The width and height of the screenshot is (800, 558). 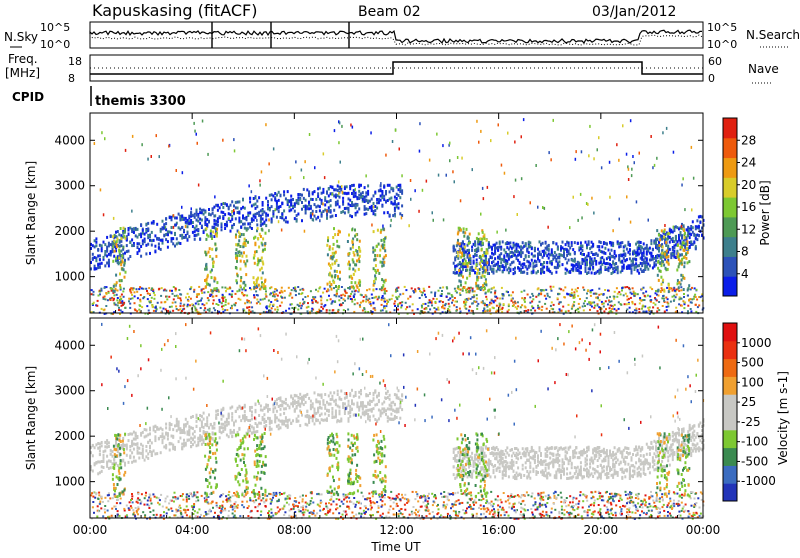 I want to click on noise-left-label: N.Sky, so click(x=21, y=37).